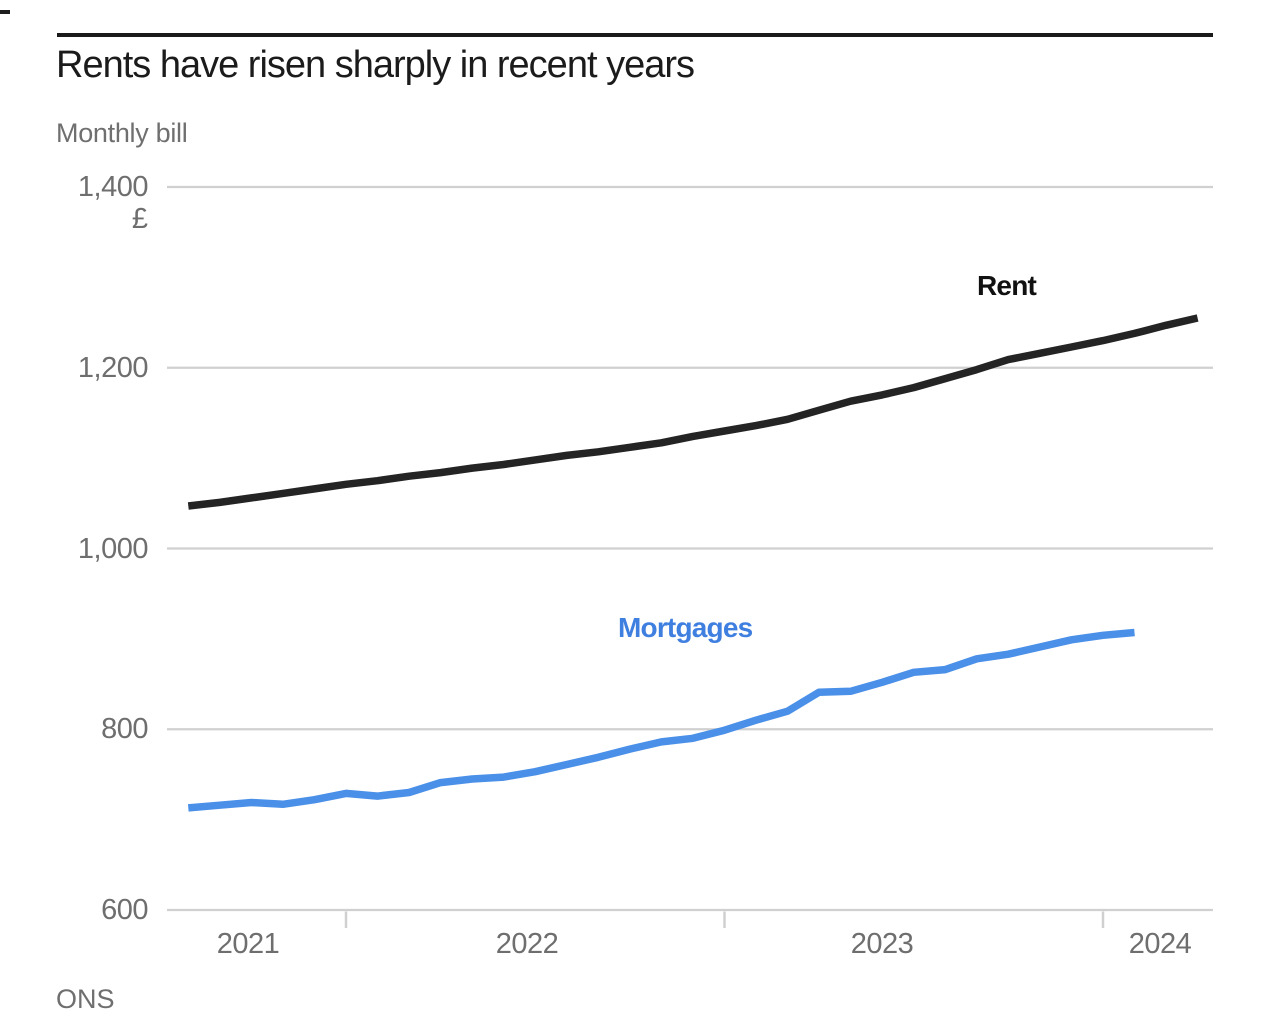 Image resolution: width=1282 pixels, height=1015 pixels. I want to click on x-tick-label-2024: 2024, so click(1160, 944).